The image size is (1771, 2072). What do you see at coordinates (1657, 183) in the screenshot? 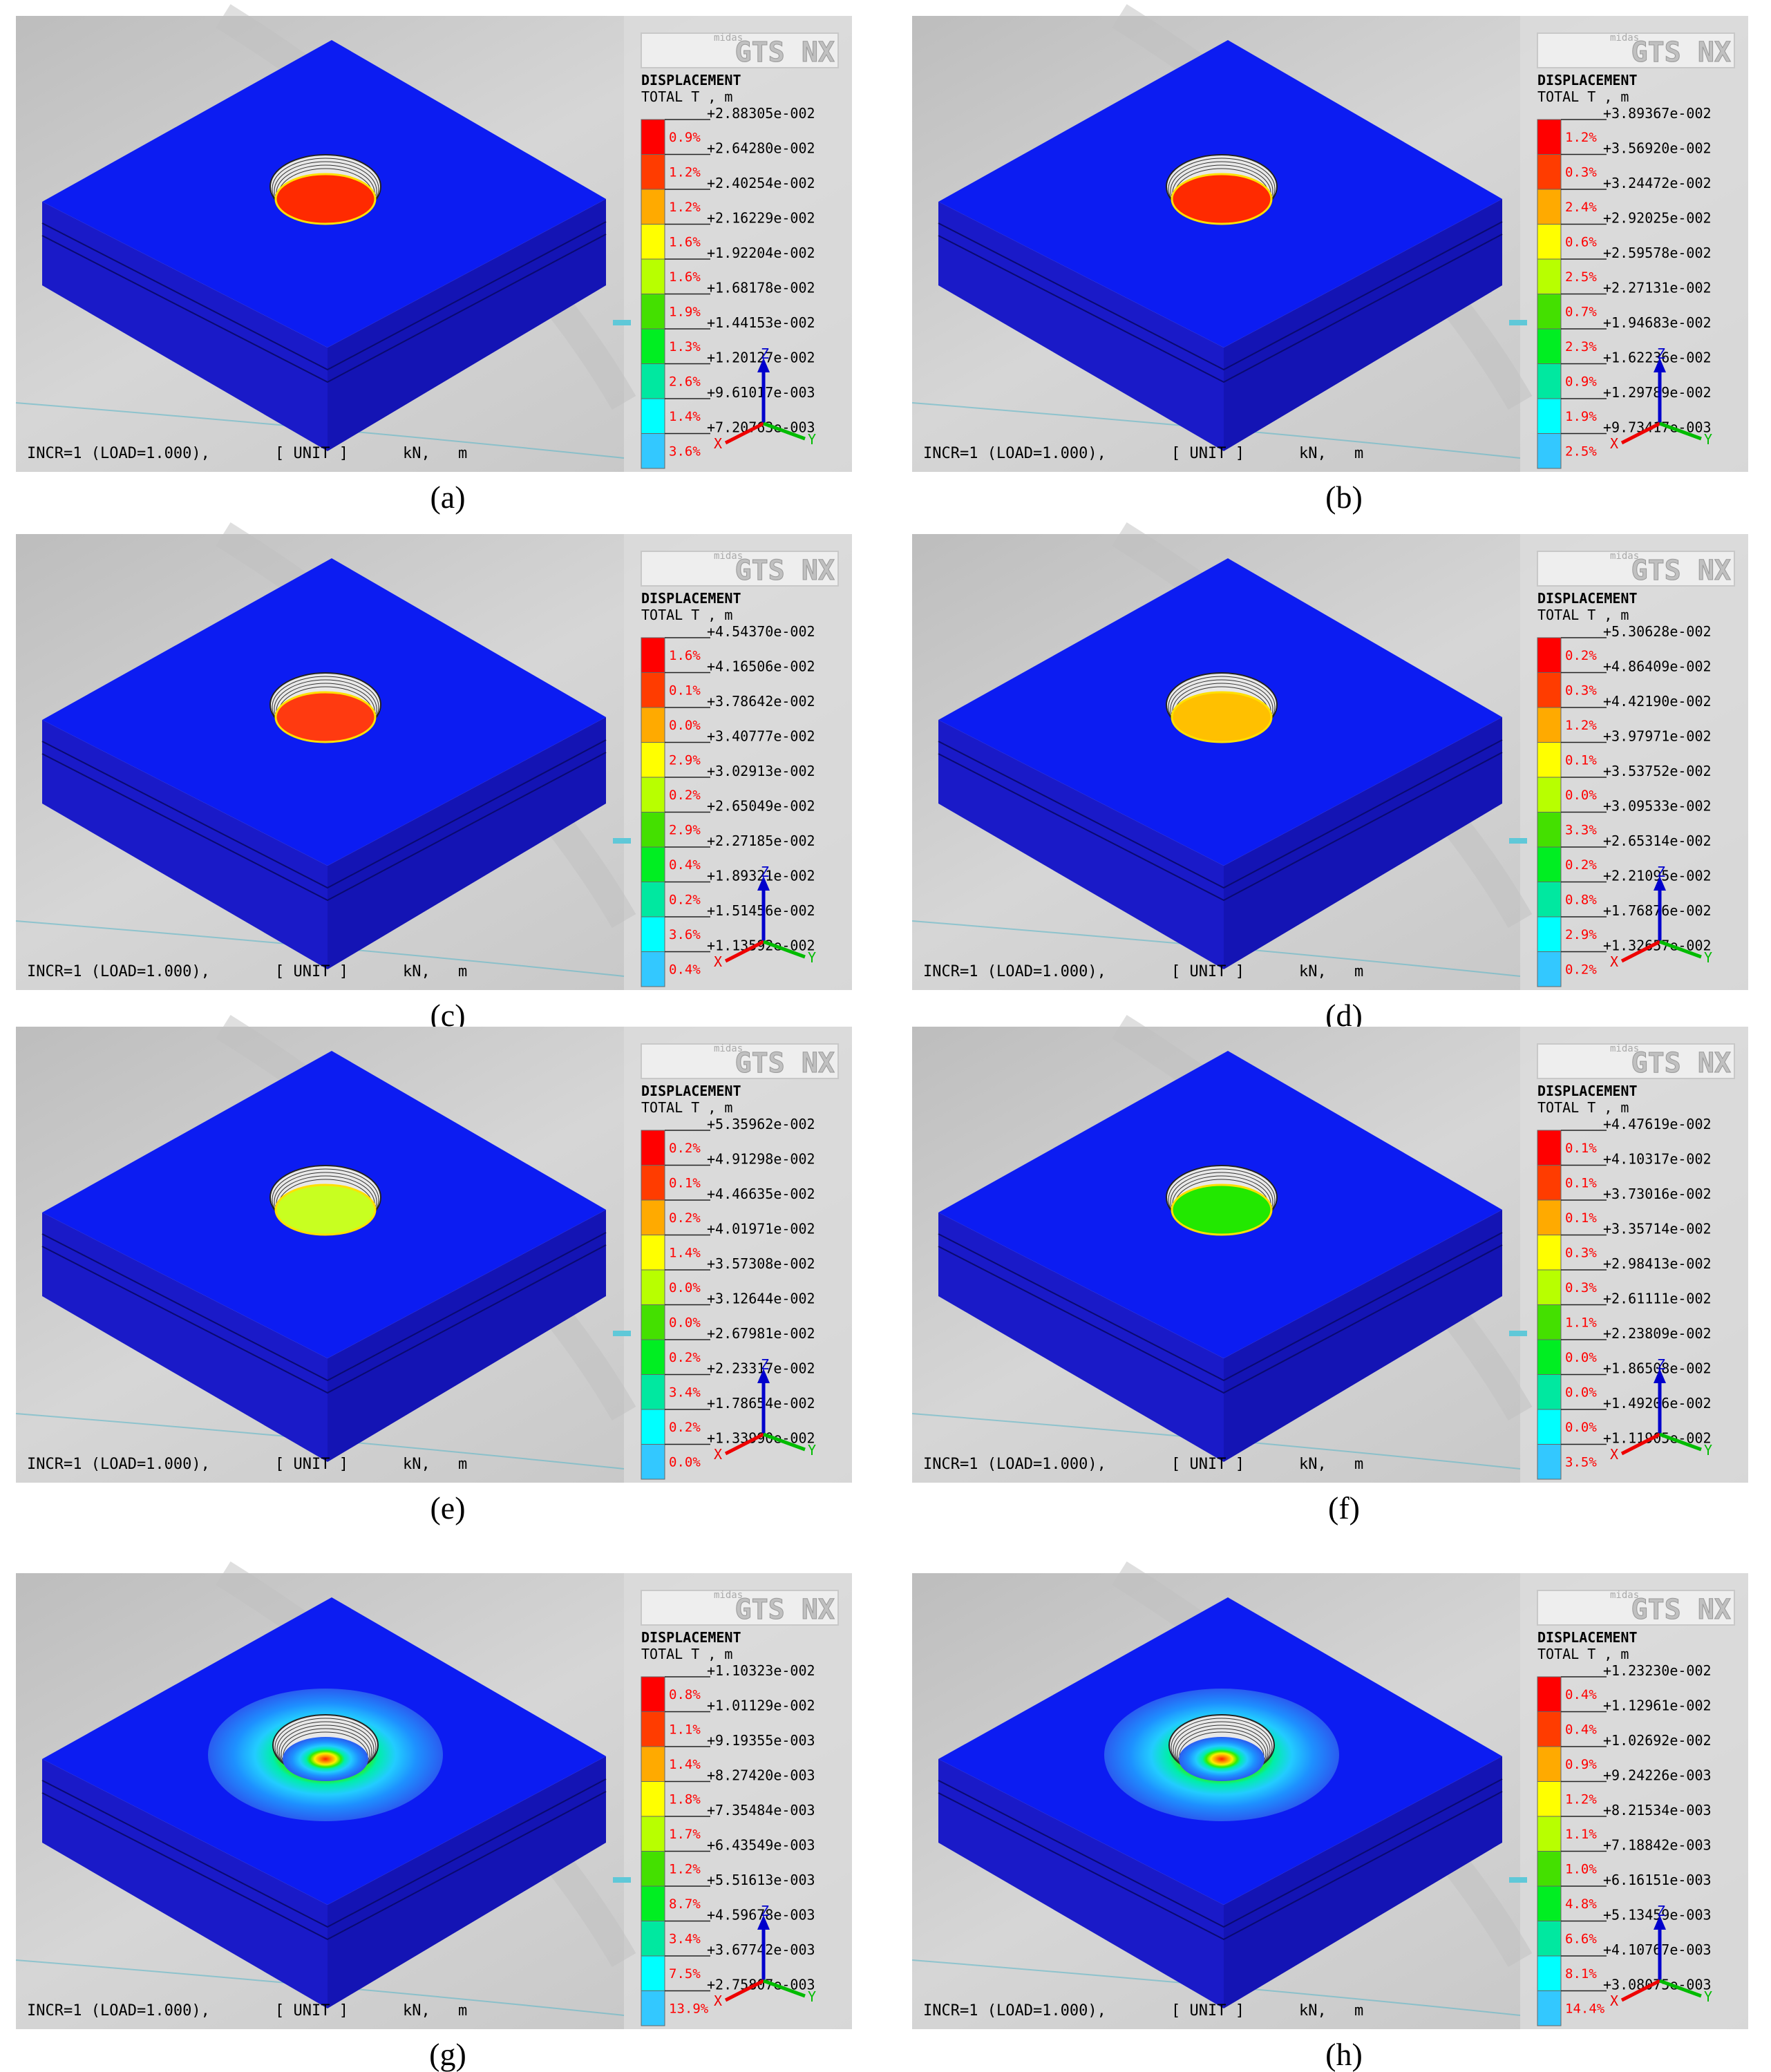
I see `legend-value: +3.24472e-002` at bounding box center [1657, 183].